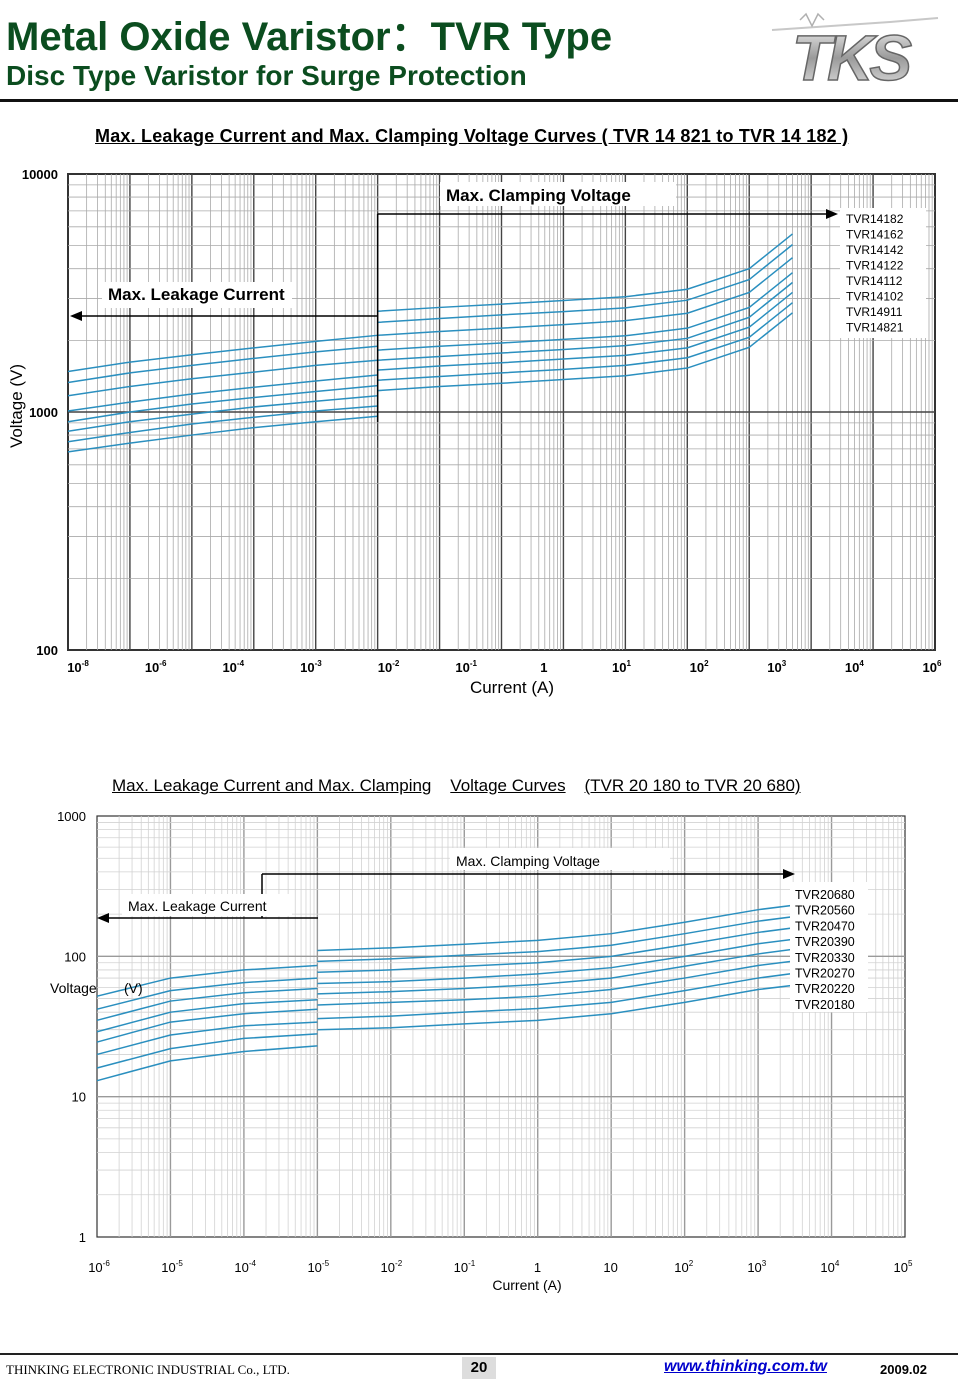 This screenshot has width=960, height=1382. Describe the element at coordinates (756, 1267) in the screenshot. I see `c2-x-tick-label: 10³` at that location.